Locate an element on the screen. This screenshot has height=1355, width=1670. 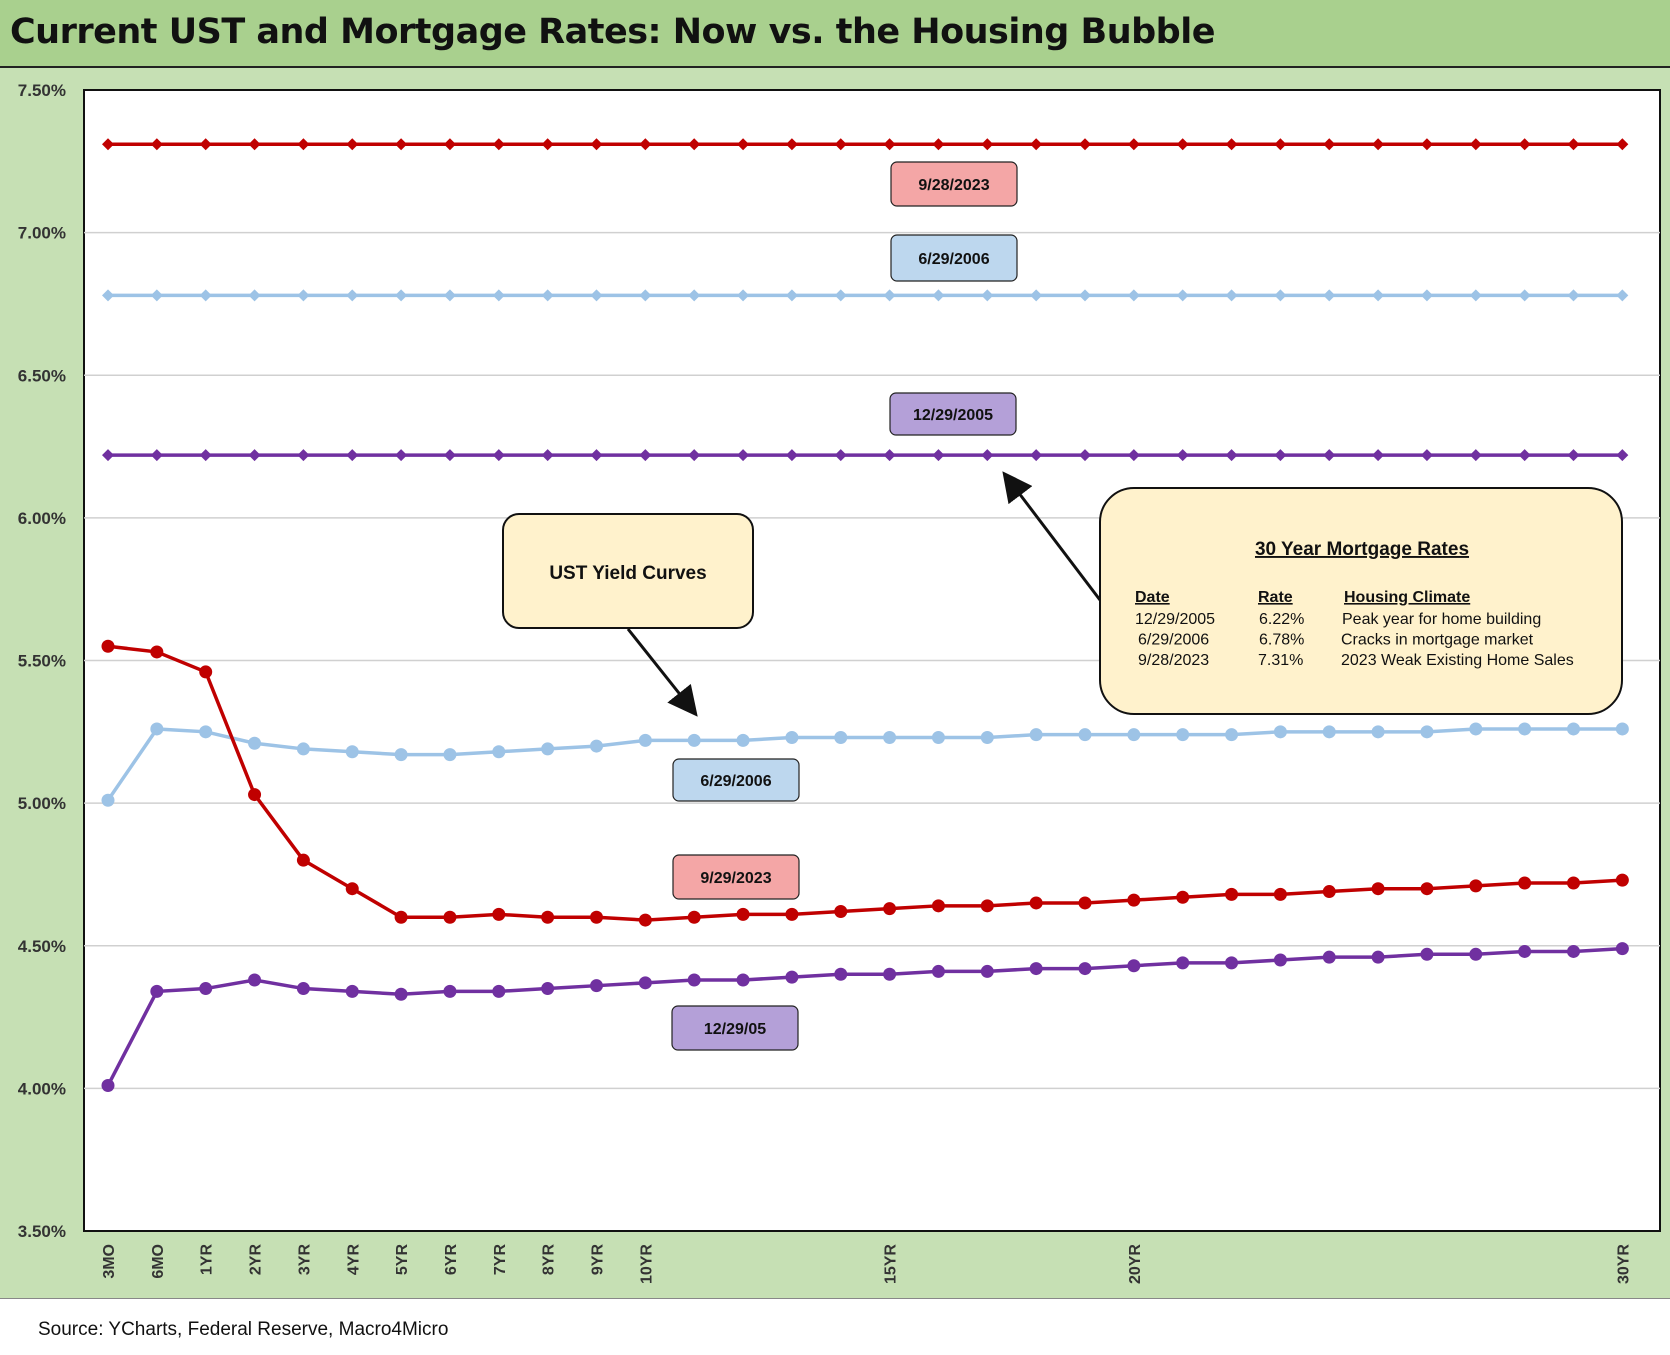
mortgage-label-2005: 12/29/2005 is located at coordinates (953, 414).